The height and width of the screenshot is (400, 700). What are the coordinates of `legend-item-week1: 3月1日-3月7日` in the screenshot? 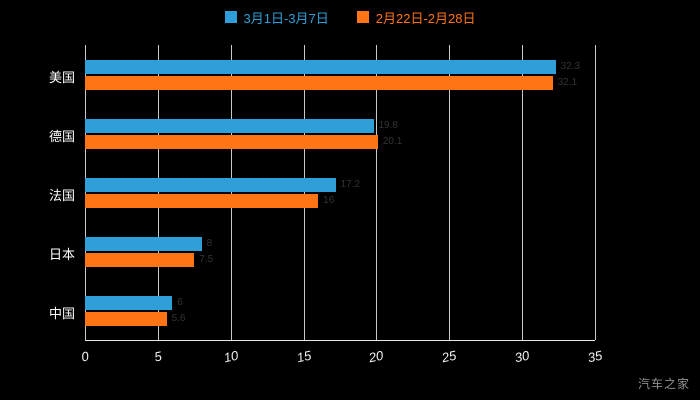 It's located at (276, 17).